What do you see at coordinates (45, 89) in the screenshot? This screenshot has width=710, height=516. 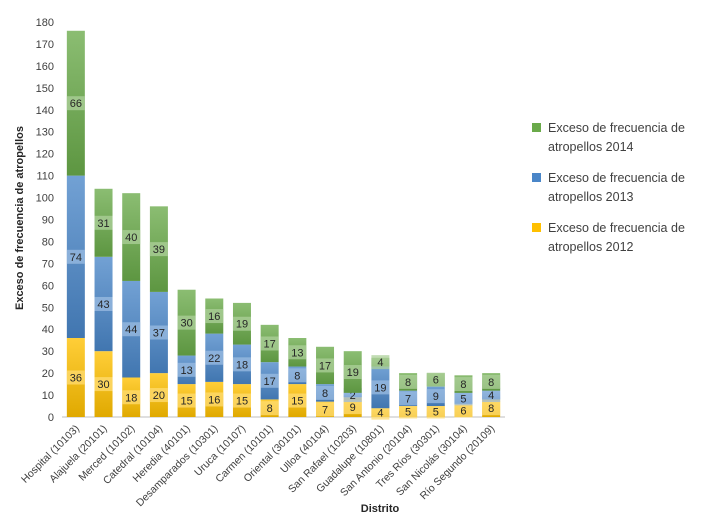 I see `y-tick-label: 150` at bounding box center [45, 89].